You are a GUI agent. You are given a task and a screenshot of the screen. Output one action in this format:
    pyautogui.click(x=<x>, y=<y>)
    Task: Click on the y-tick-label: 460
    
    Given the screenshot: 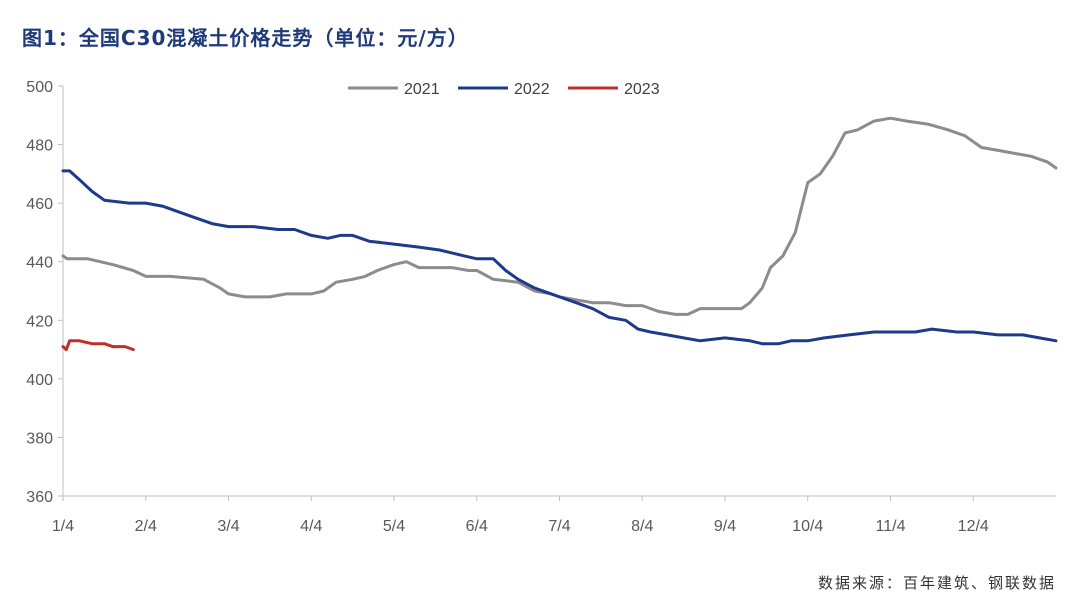 What is the action you would take?
    pyautogui.click(x=39, y=204)
    